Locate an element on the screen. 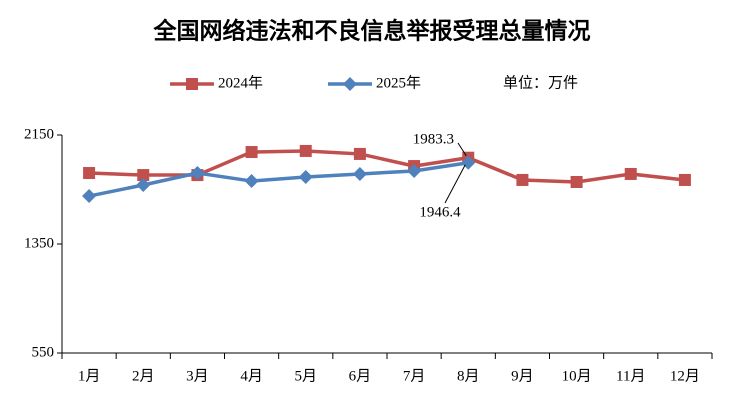  y-tick-label: 550 is located at coordinates (43, 352).